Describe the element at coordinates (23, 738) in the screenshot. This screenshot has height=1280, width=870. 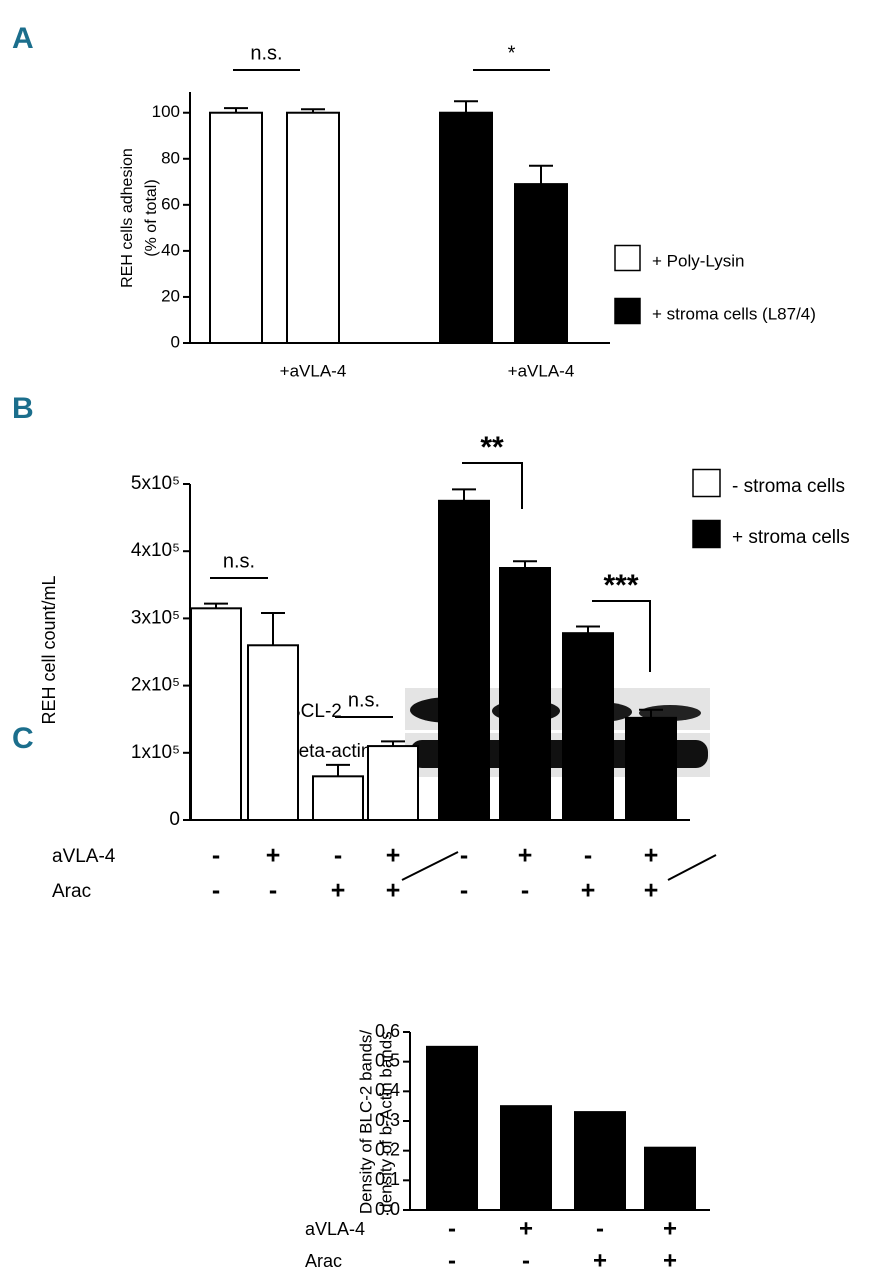
I see `panel-letter: C` at that location.